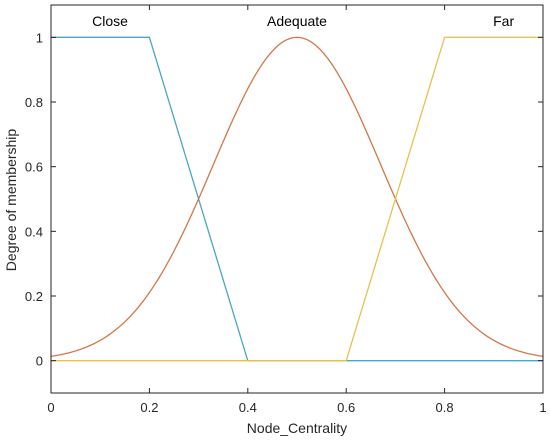  Describe the element at coordinates (445, 407) in the screenshot. I see `x-tick-label: 0.8` at that location.